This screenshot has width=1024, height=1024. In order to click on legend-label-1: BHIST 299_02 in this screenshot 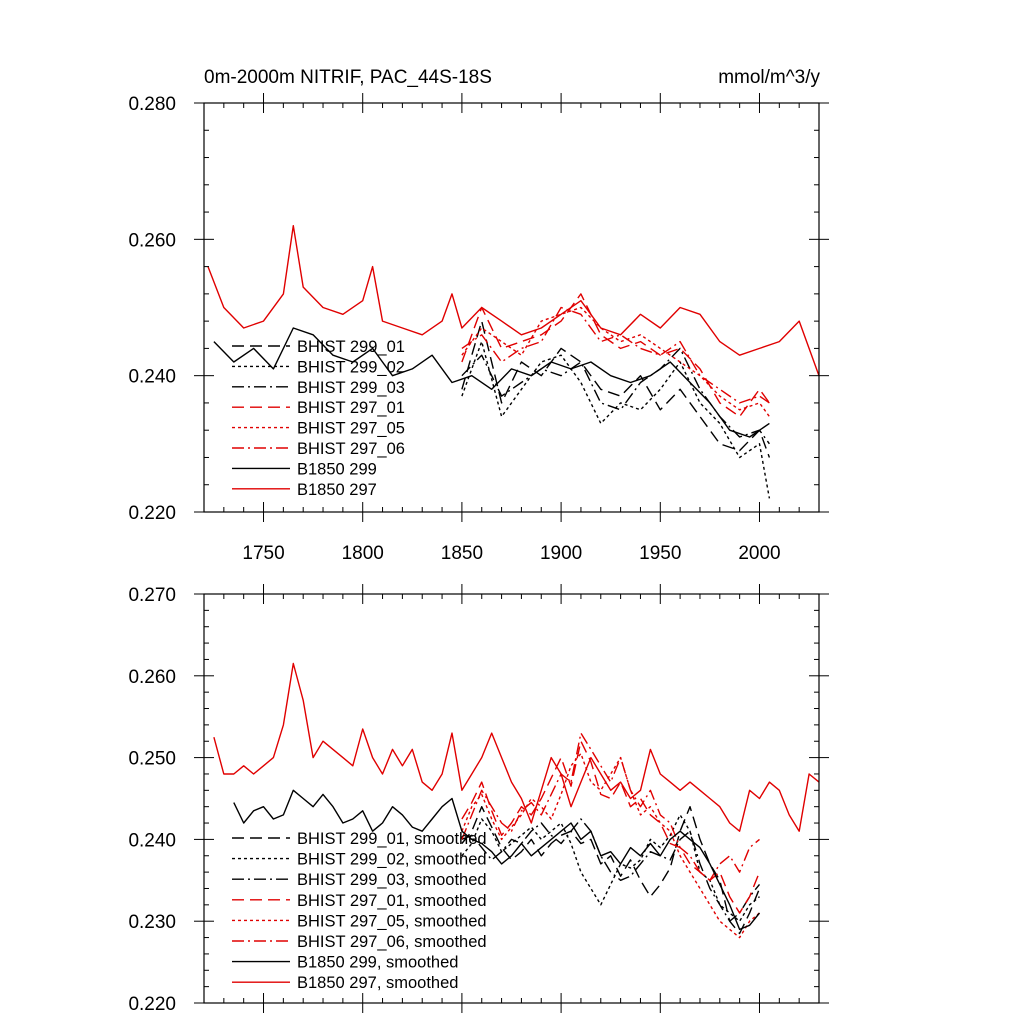, I will do `click(351, 367)`.